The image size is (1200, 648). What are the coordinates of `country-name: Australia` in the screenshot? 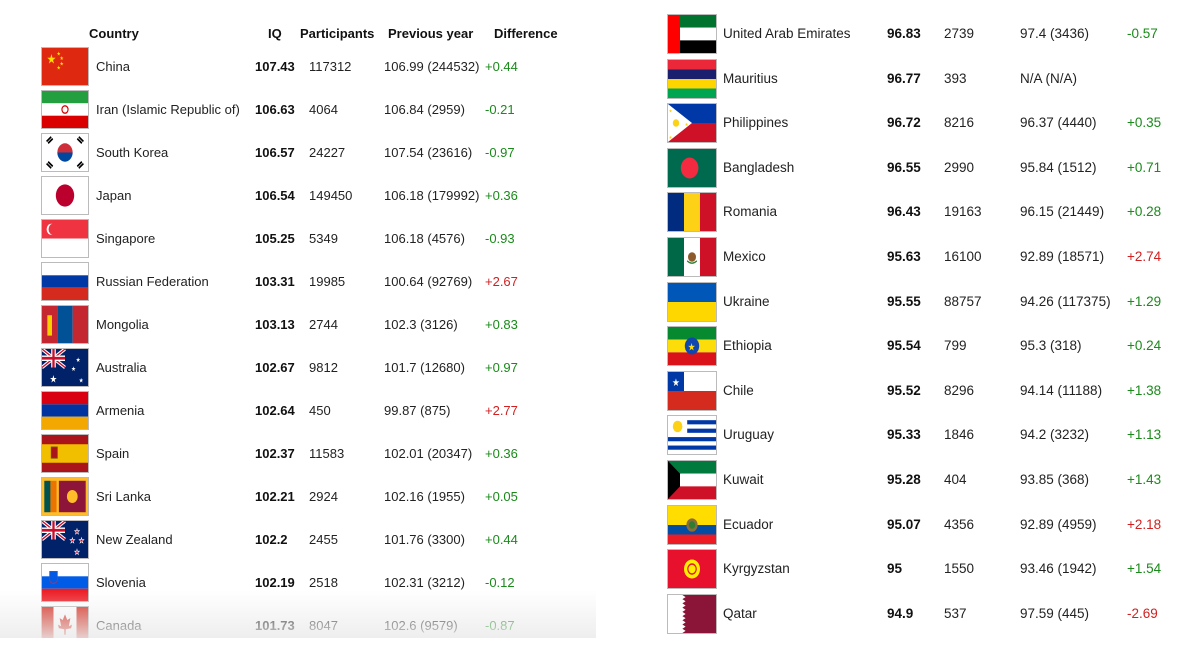 It's located at (121, 367).